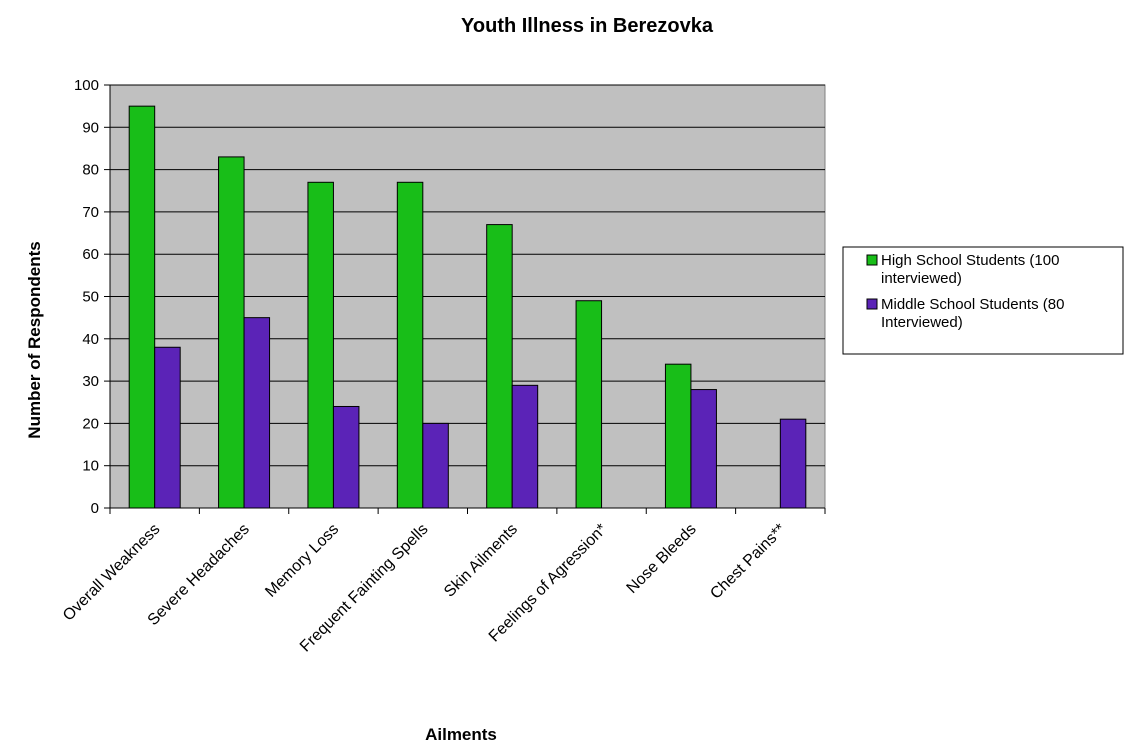 The width and height of the screenshot is (1124, 750). Describe the element at coordinates (921, 278) in the screenshot. I see `legend-label: interviewed)` at that location.